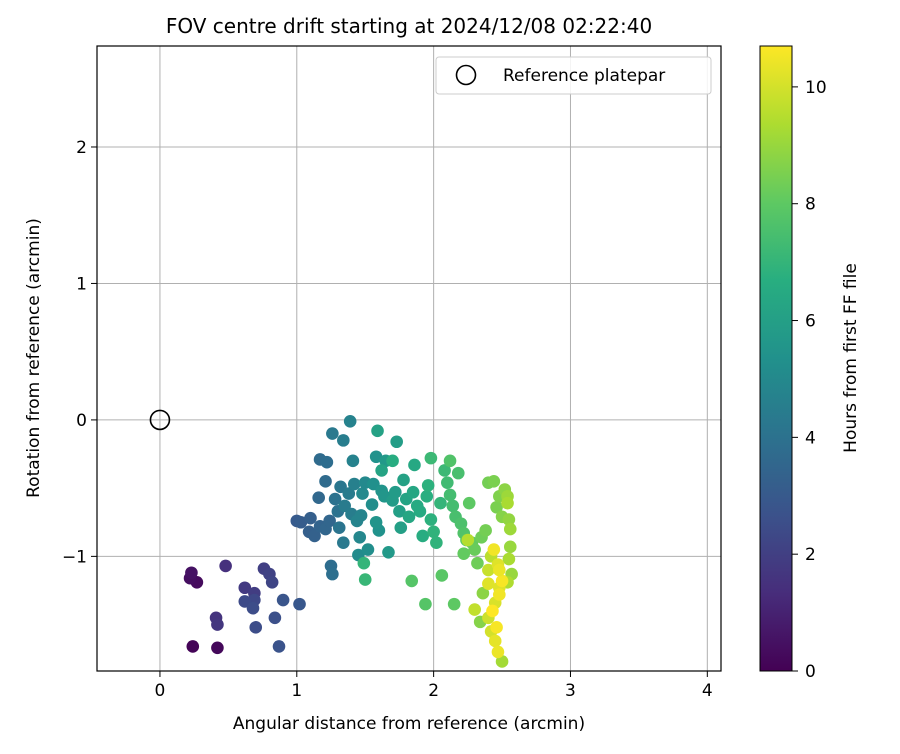  Describe the element at coordinates (81, 148) in the screenshot. I see `y-tick-label: 2` at that location.